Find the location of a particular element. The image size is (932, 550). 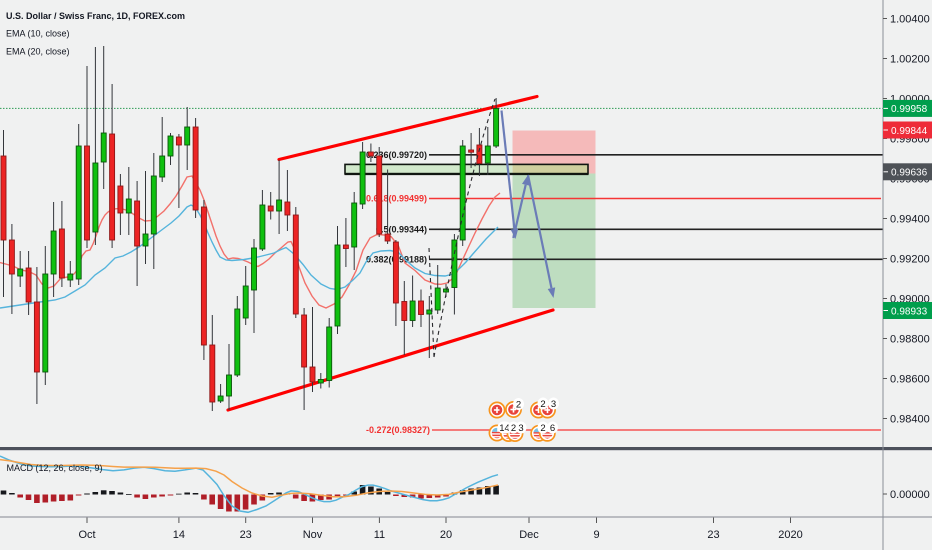

svg-text: Nov is located at coordinates (313, 535).